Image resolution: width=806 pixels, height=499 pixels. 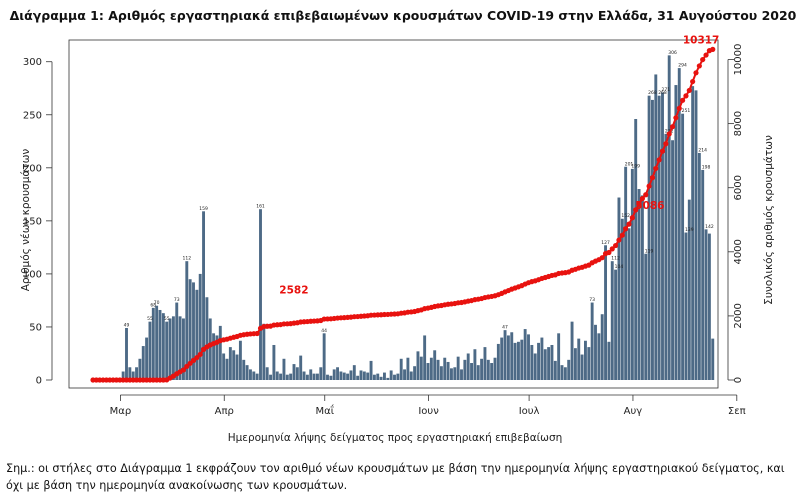 I want to click on bar-label-19: 70, so click(x=157, y=303).